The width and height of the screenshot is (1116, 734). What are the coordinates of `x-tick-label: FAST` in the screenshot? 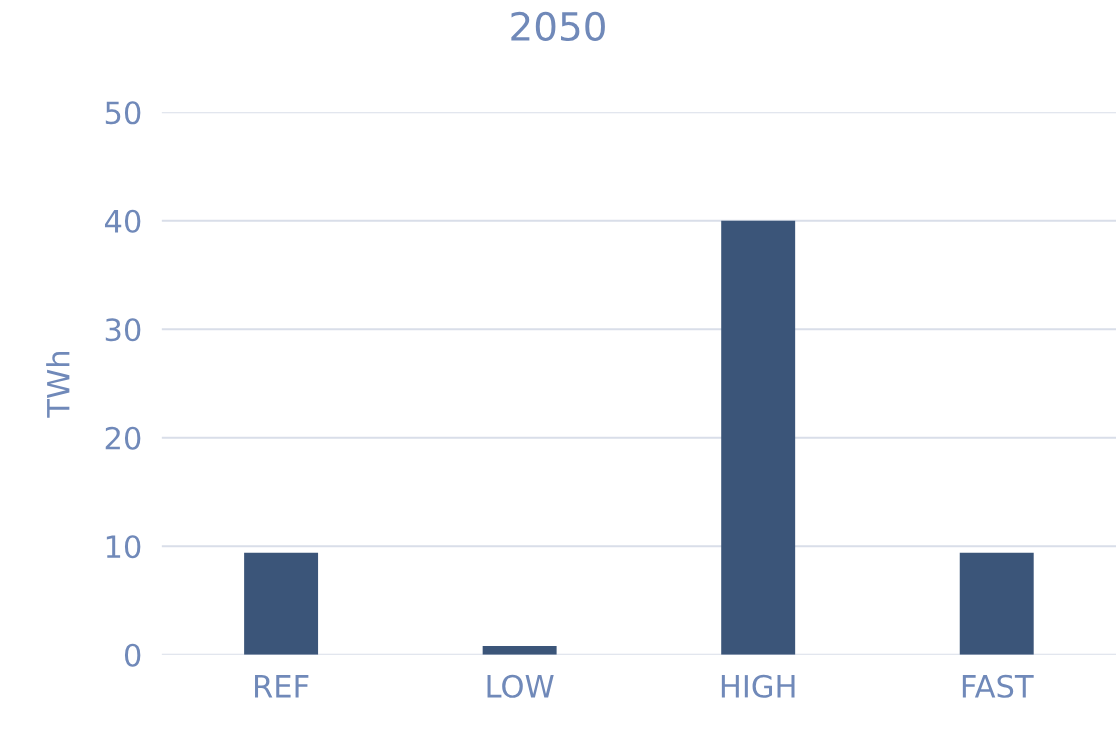 It's located at (998, 686).